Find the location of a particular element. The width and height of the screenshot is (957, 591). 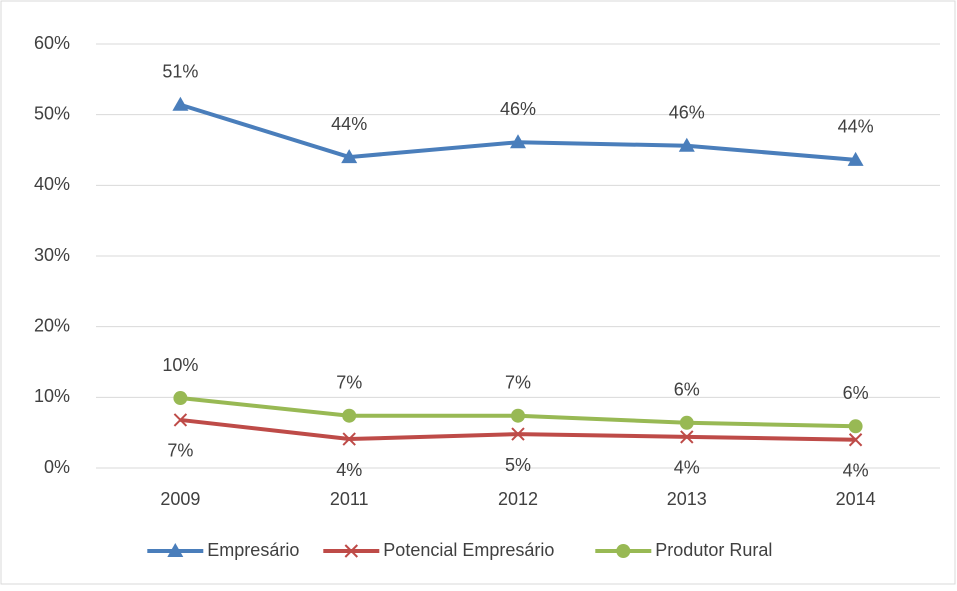

legend-label: Empresário is located at coordinates (253, 550).